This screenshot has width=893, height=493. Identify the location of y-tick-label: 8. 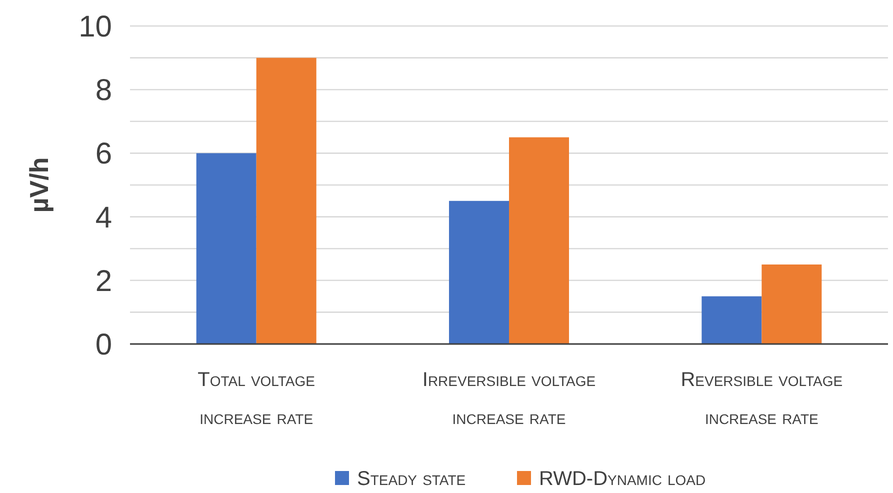
(103, 91).